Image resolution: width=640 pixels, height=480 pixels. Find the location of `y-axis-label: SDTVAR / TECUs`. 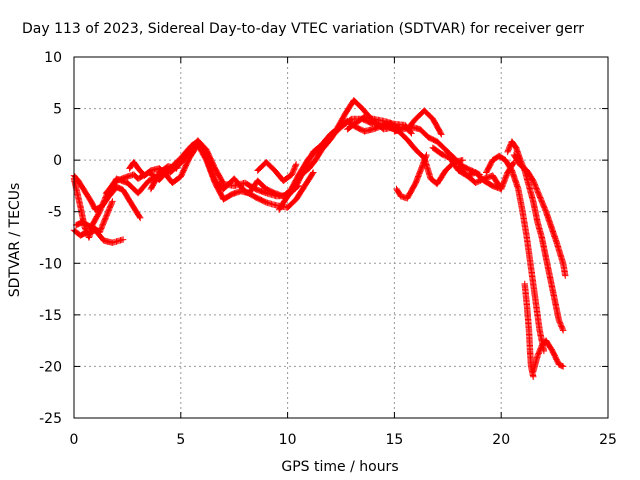

y-axis-label: SDTVAR / TECUs is located at coordinates (15, 240).